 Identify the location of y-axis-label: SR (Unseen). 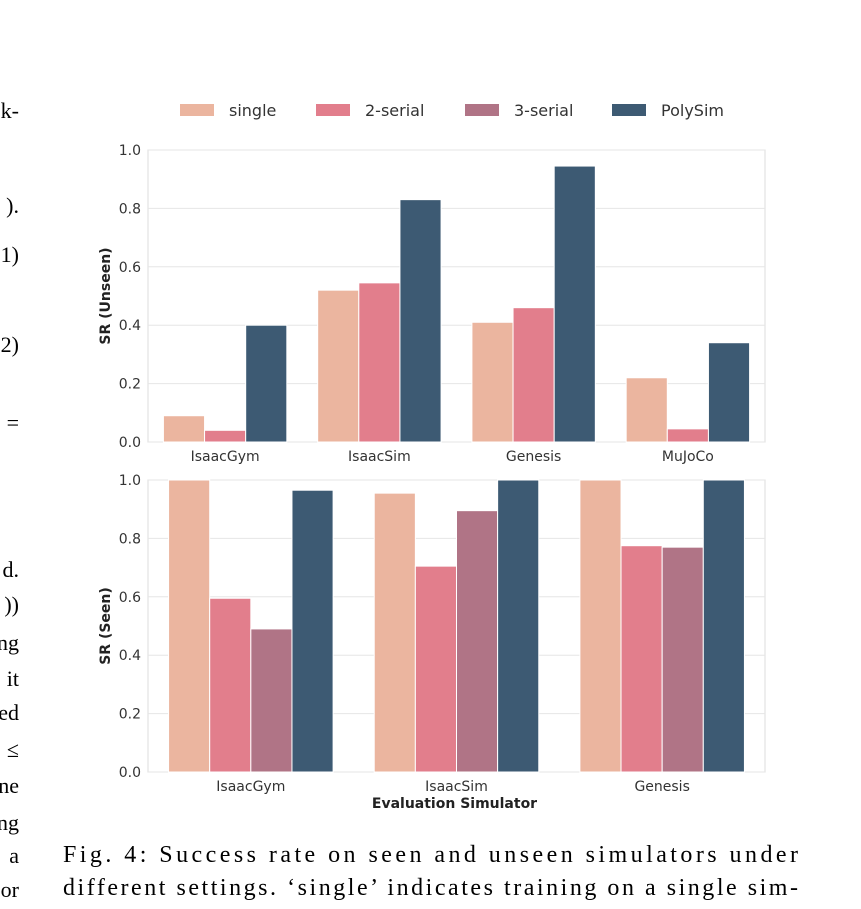
(106, 295).